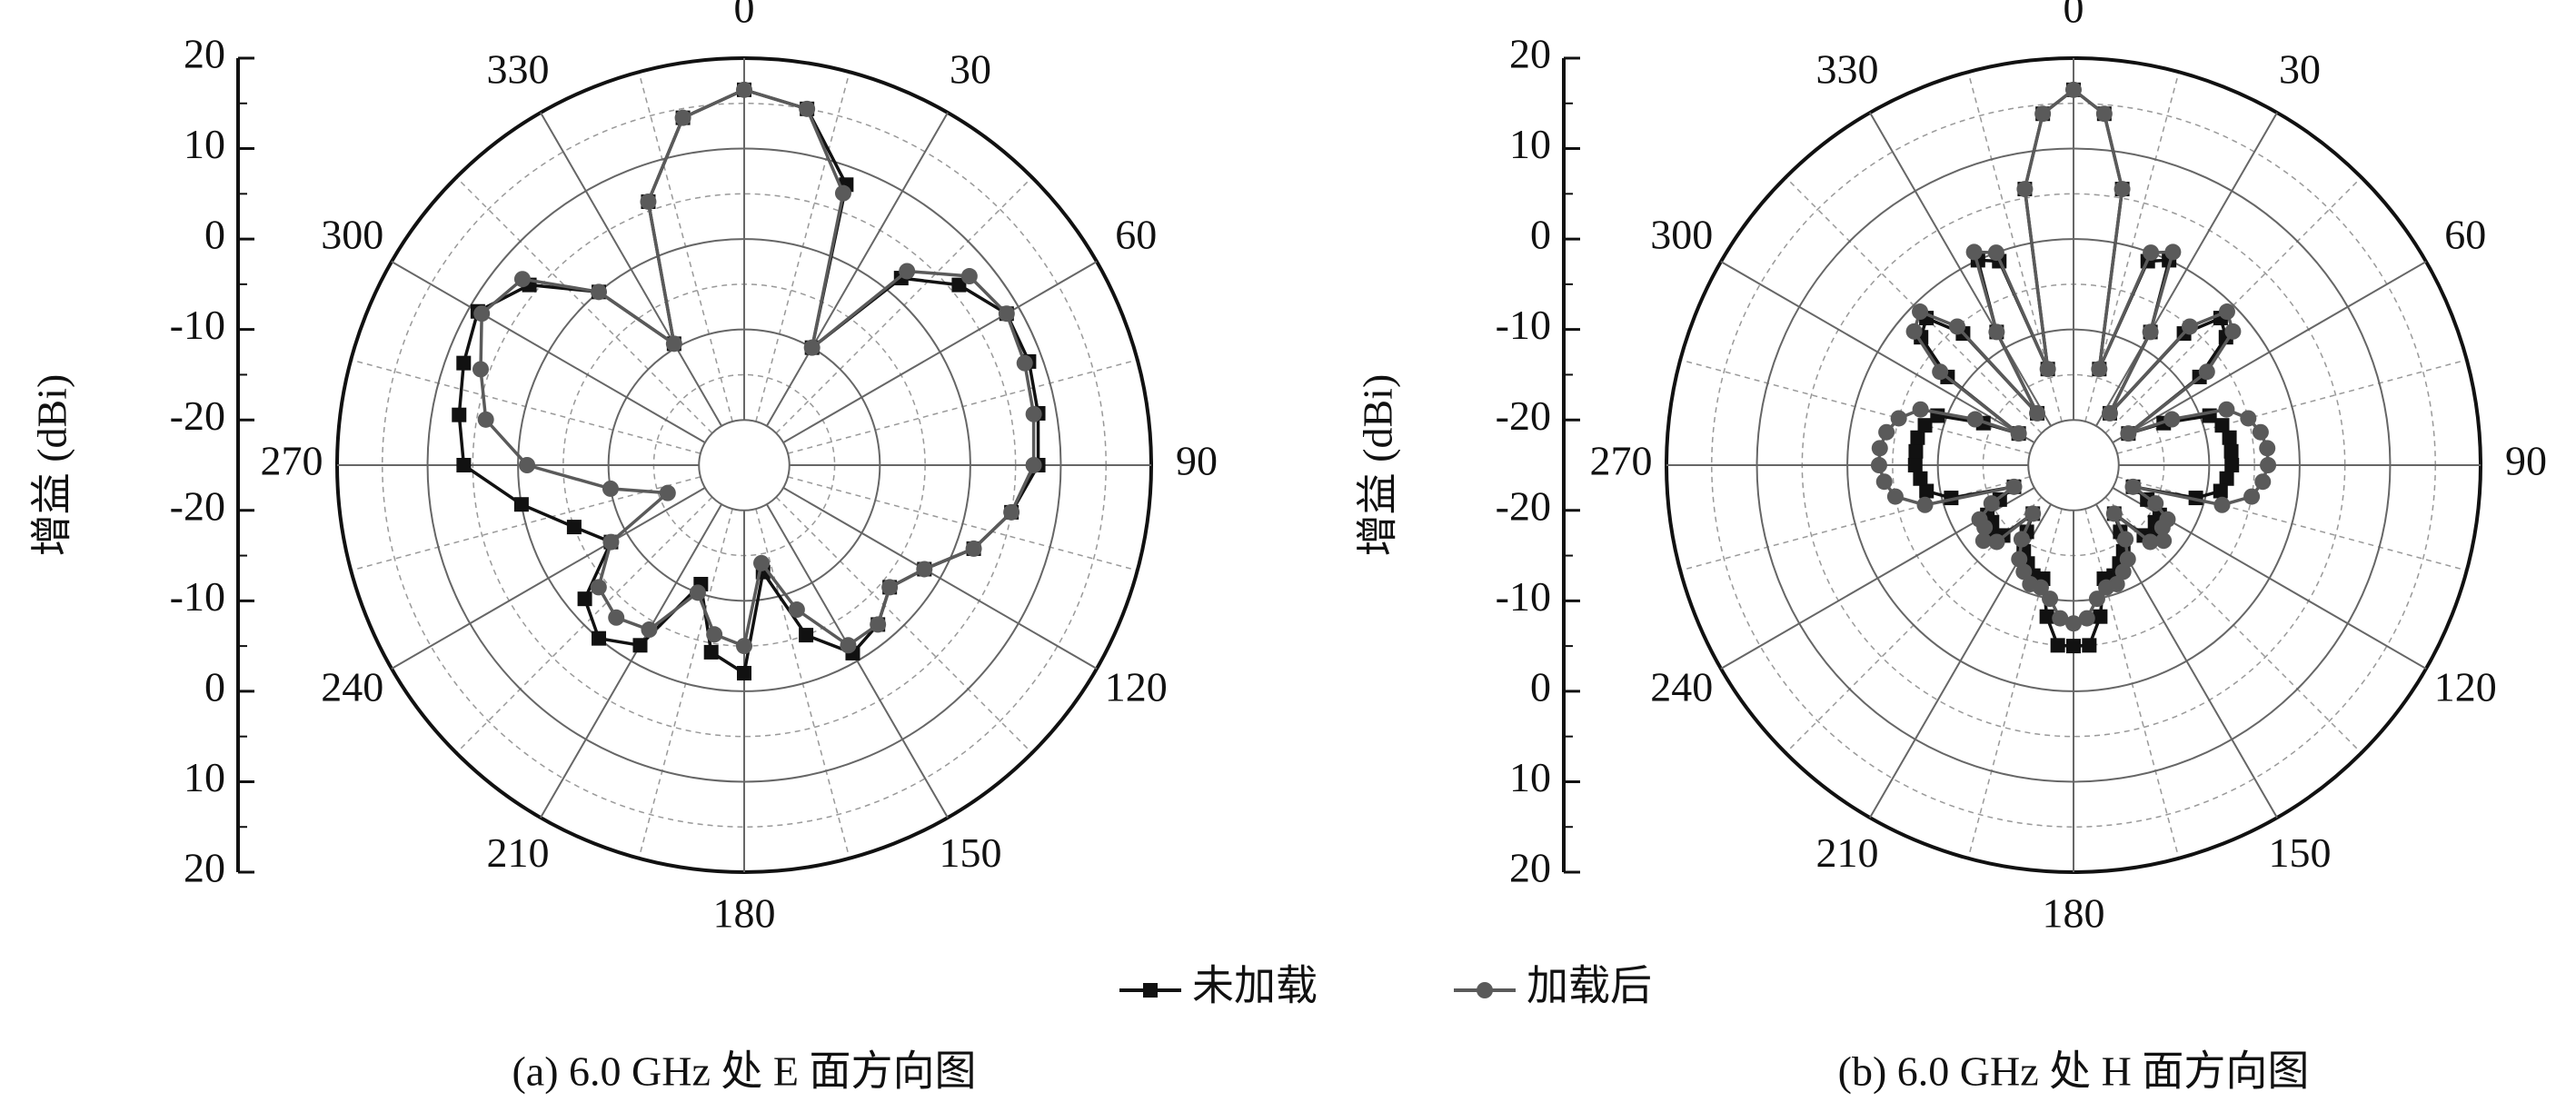 This screenshot has width=2576, height=1112. Describe the element at coordinates (518, 69) in the screenshot. I see `angle-label: 330` at that location.